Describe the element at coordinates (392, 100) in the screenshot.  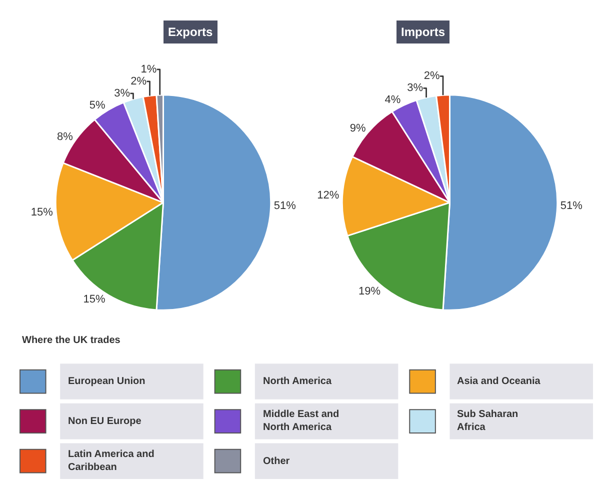
I see `data-label: 4%` at that location.